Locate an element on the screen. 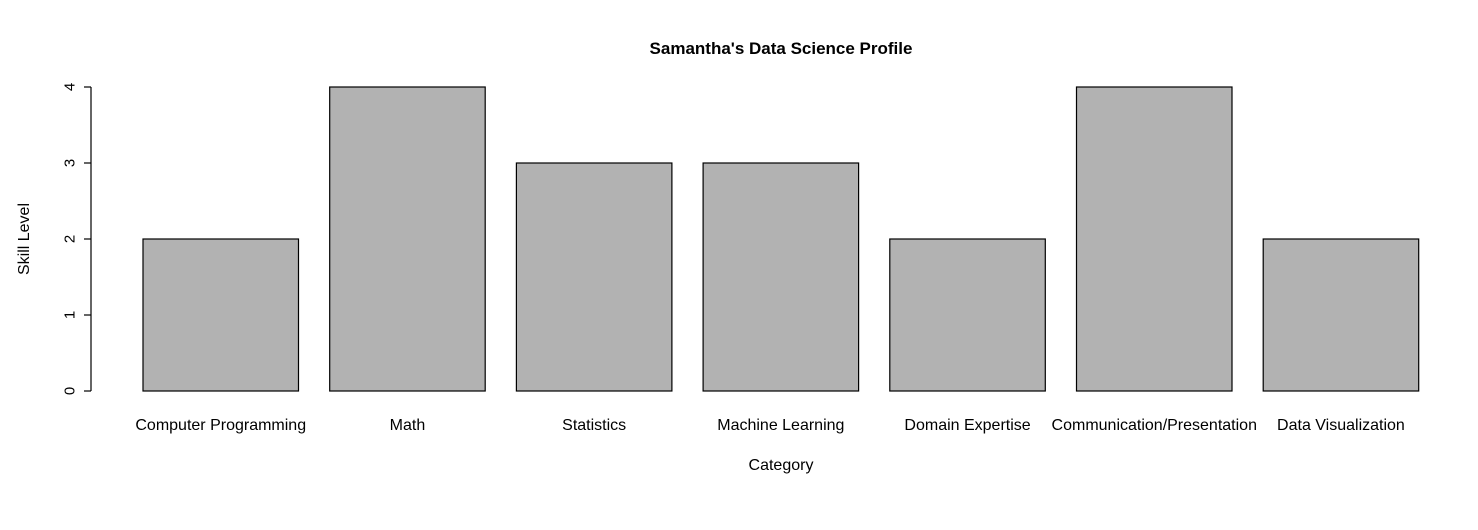 This screenshot has height=530, width=1478. chart-title: Samantha's Data Science Profile is located at coordinates (781, 48).